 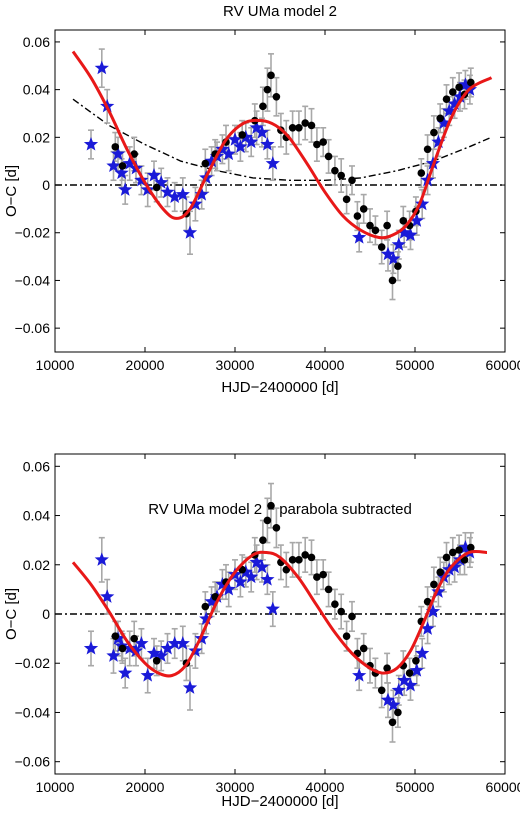 I want to click on x-tick-label: 10000, so click(x=55, y=365).